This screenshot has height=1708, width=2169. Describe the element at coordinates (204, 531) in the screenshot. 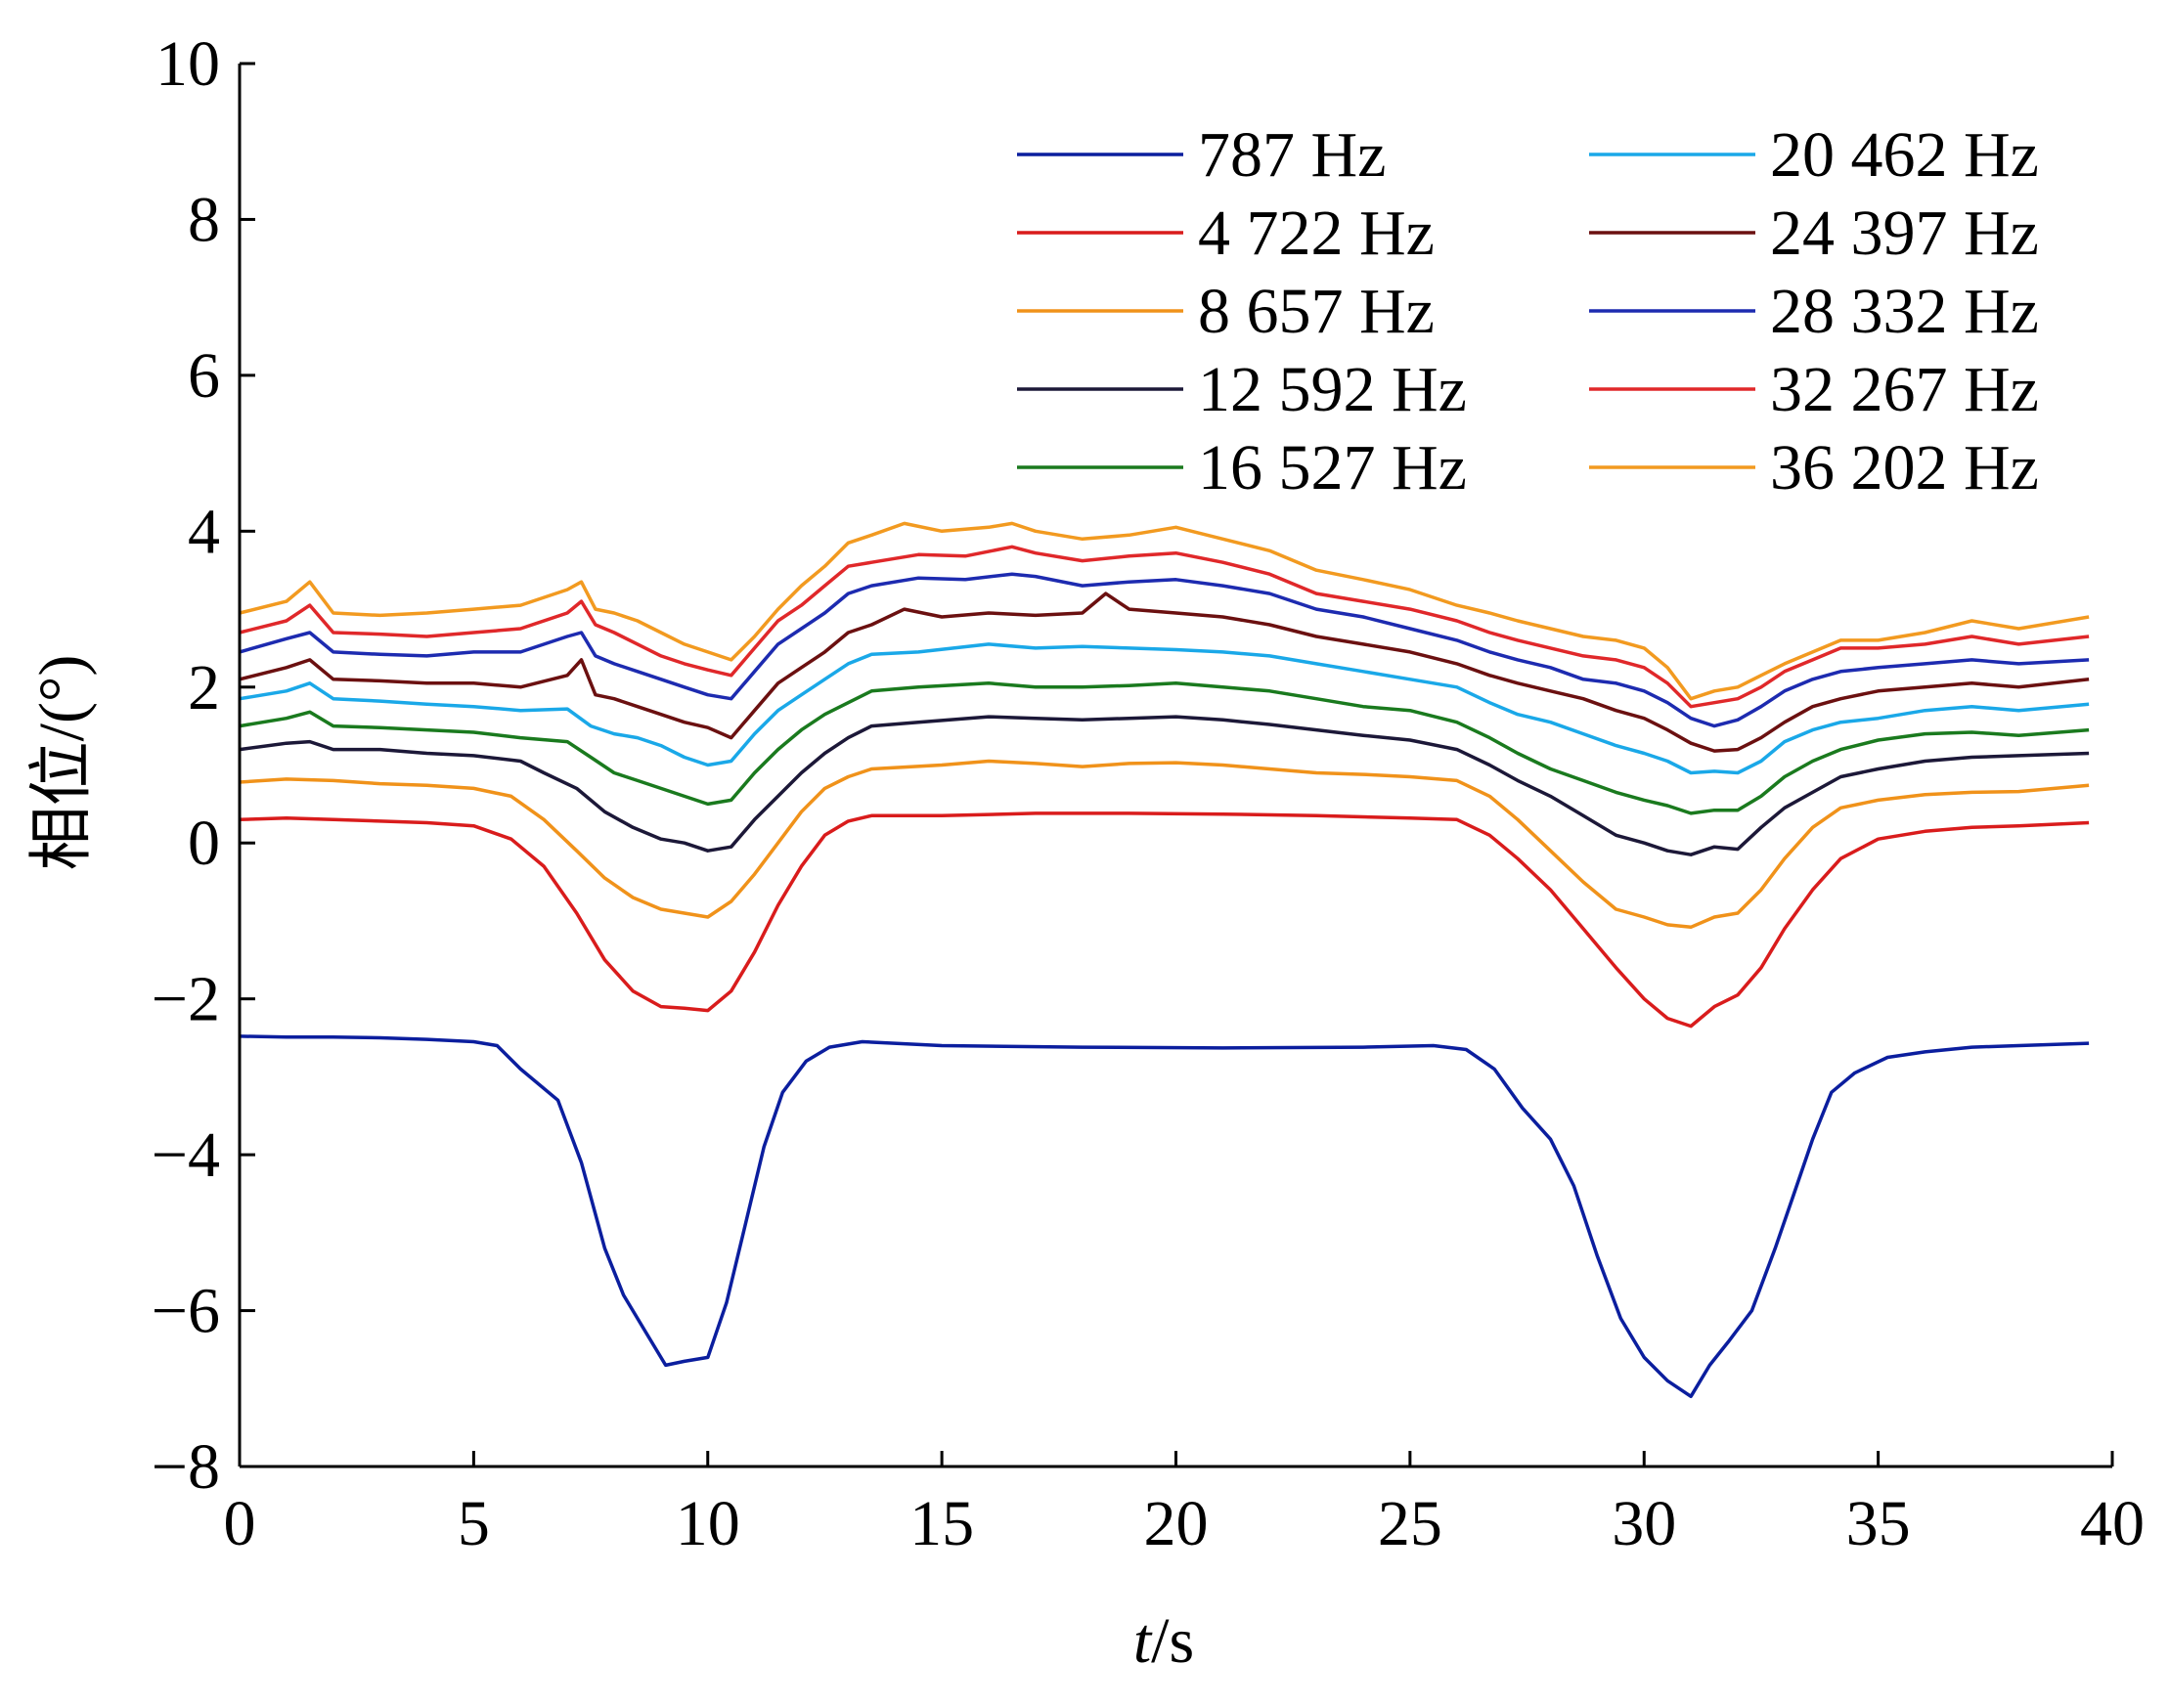

I see `y-tick-label: 4` at that location.